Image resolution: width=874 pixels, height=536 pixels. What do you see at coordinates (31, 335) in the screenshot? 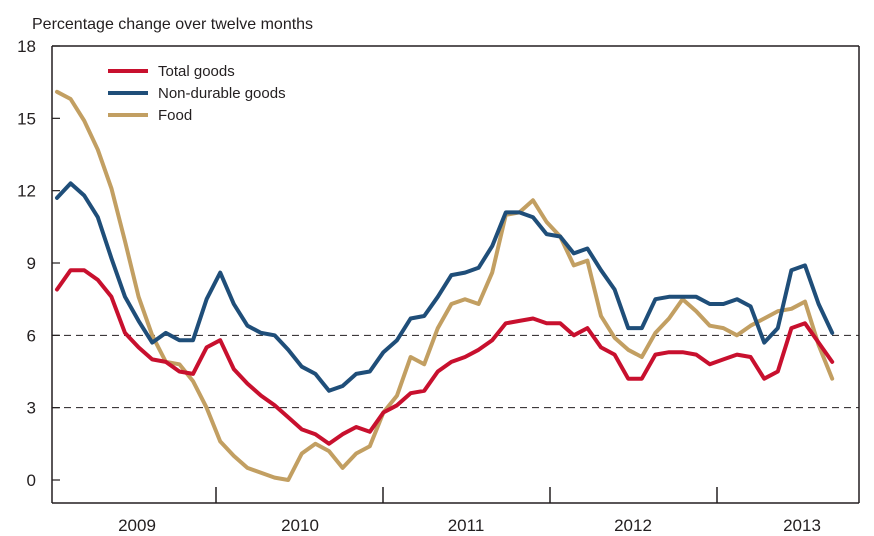
I see `y-tick-label: 6` at bounding box center [31, 335].